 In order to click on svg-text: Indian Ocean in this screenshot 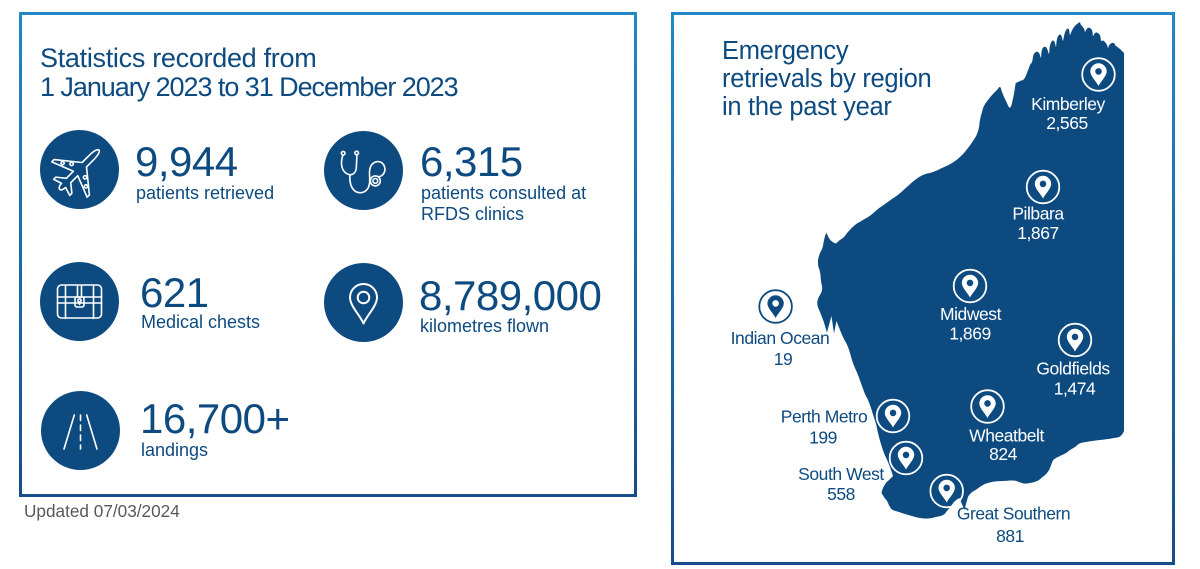, I will do `click(780, 338)`.